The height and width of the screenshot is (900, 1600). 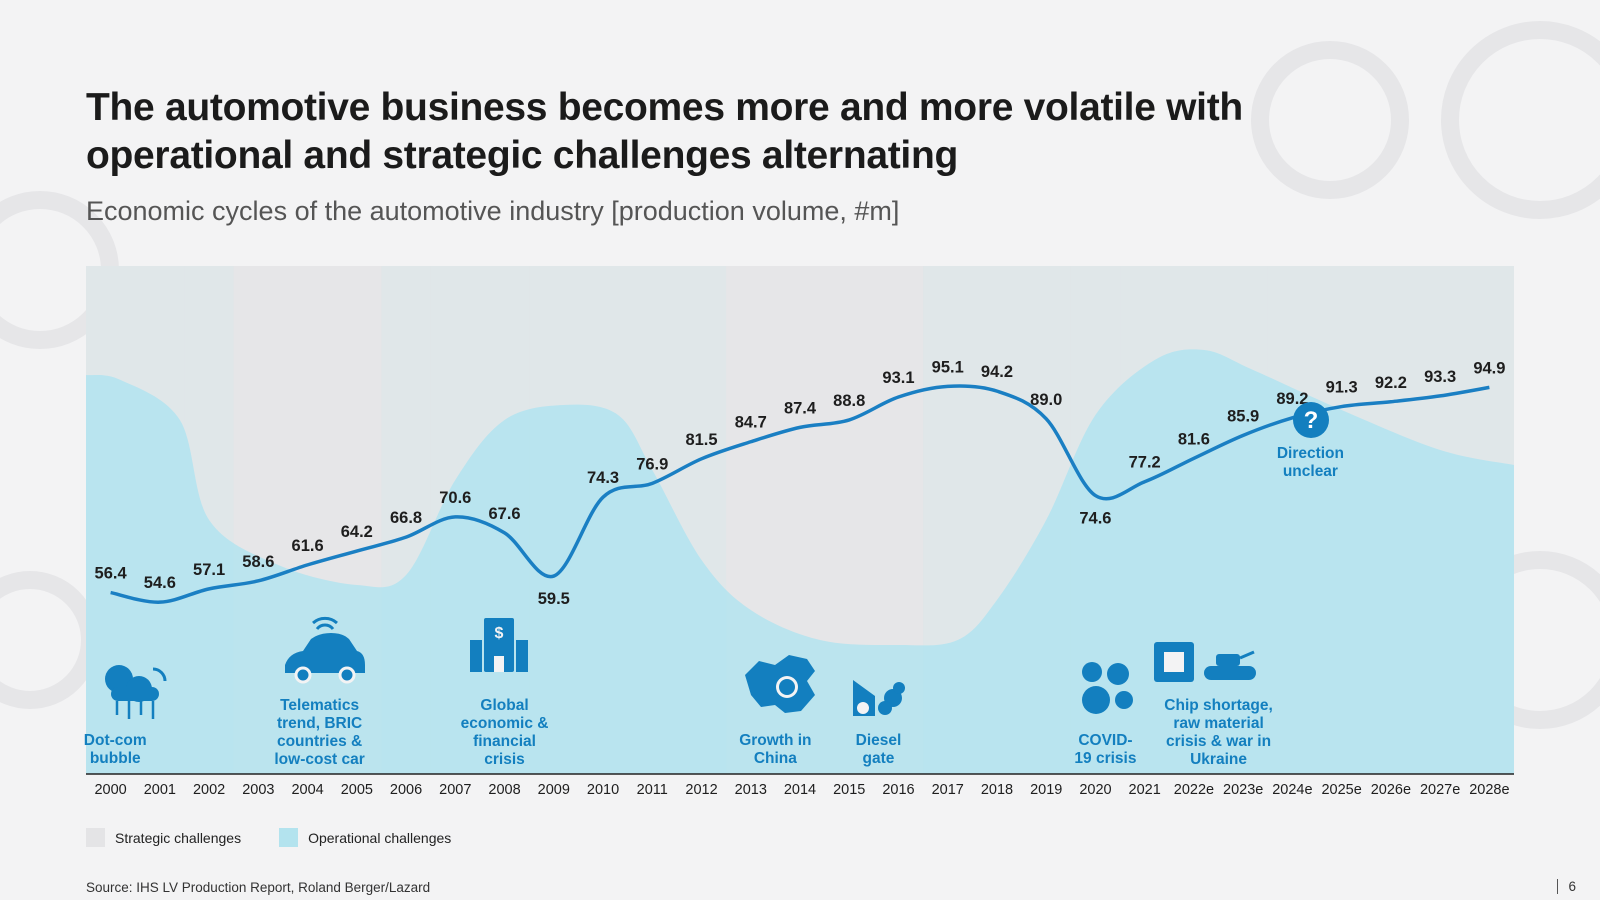 I want to click on event-label-china: China, so click(x=775, y=758).